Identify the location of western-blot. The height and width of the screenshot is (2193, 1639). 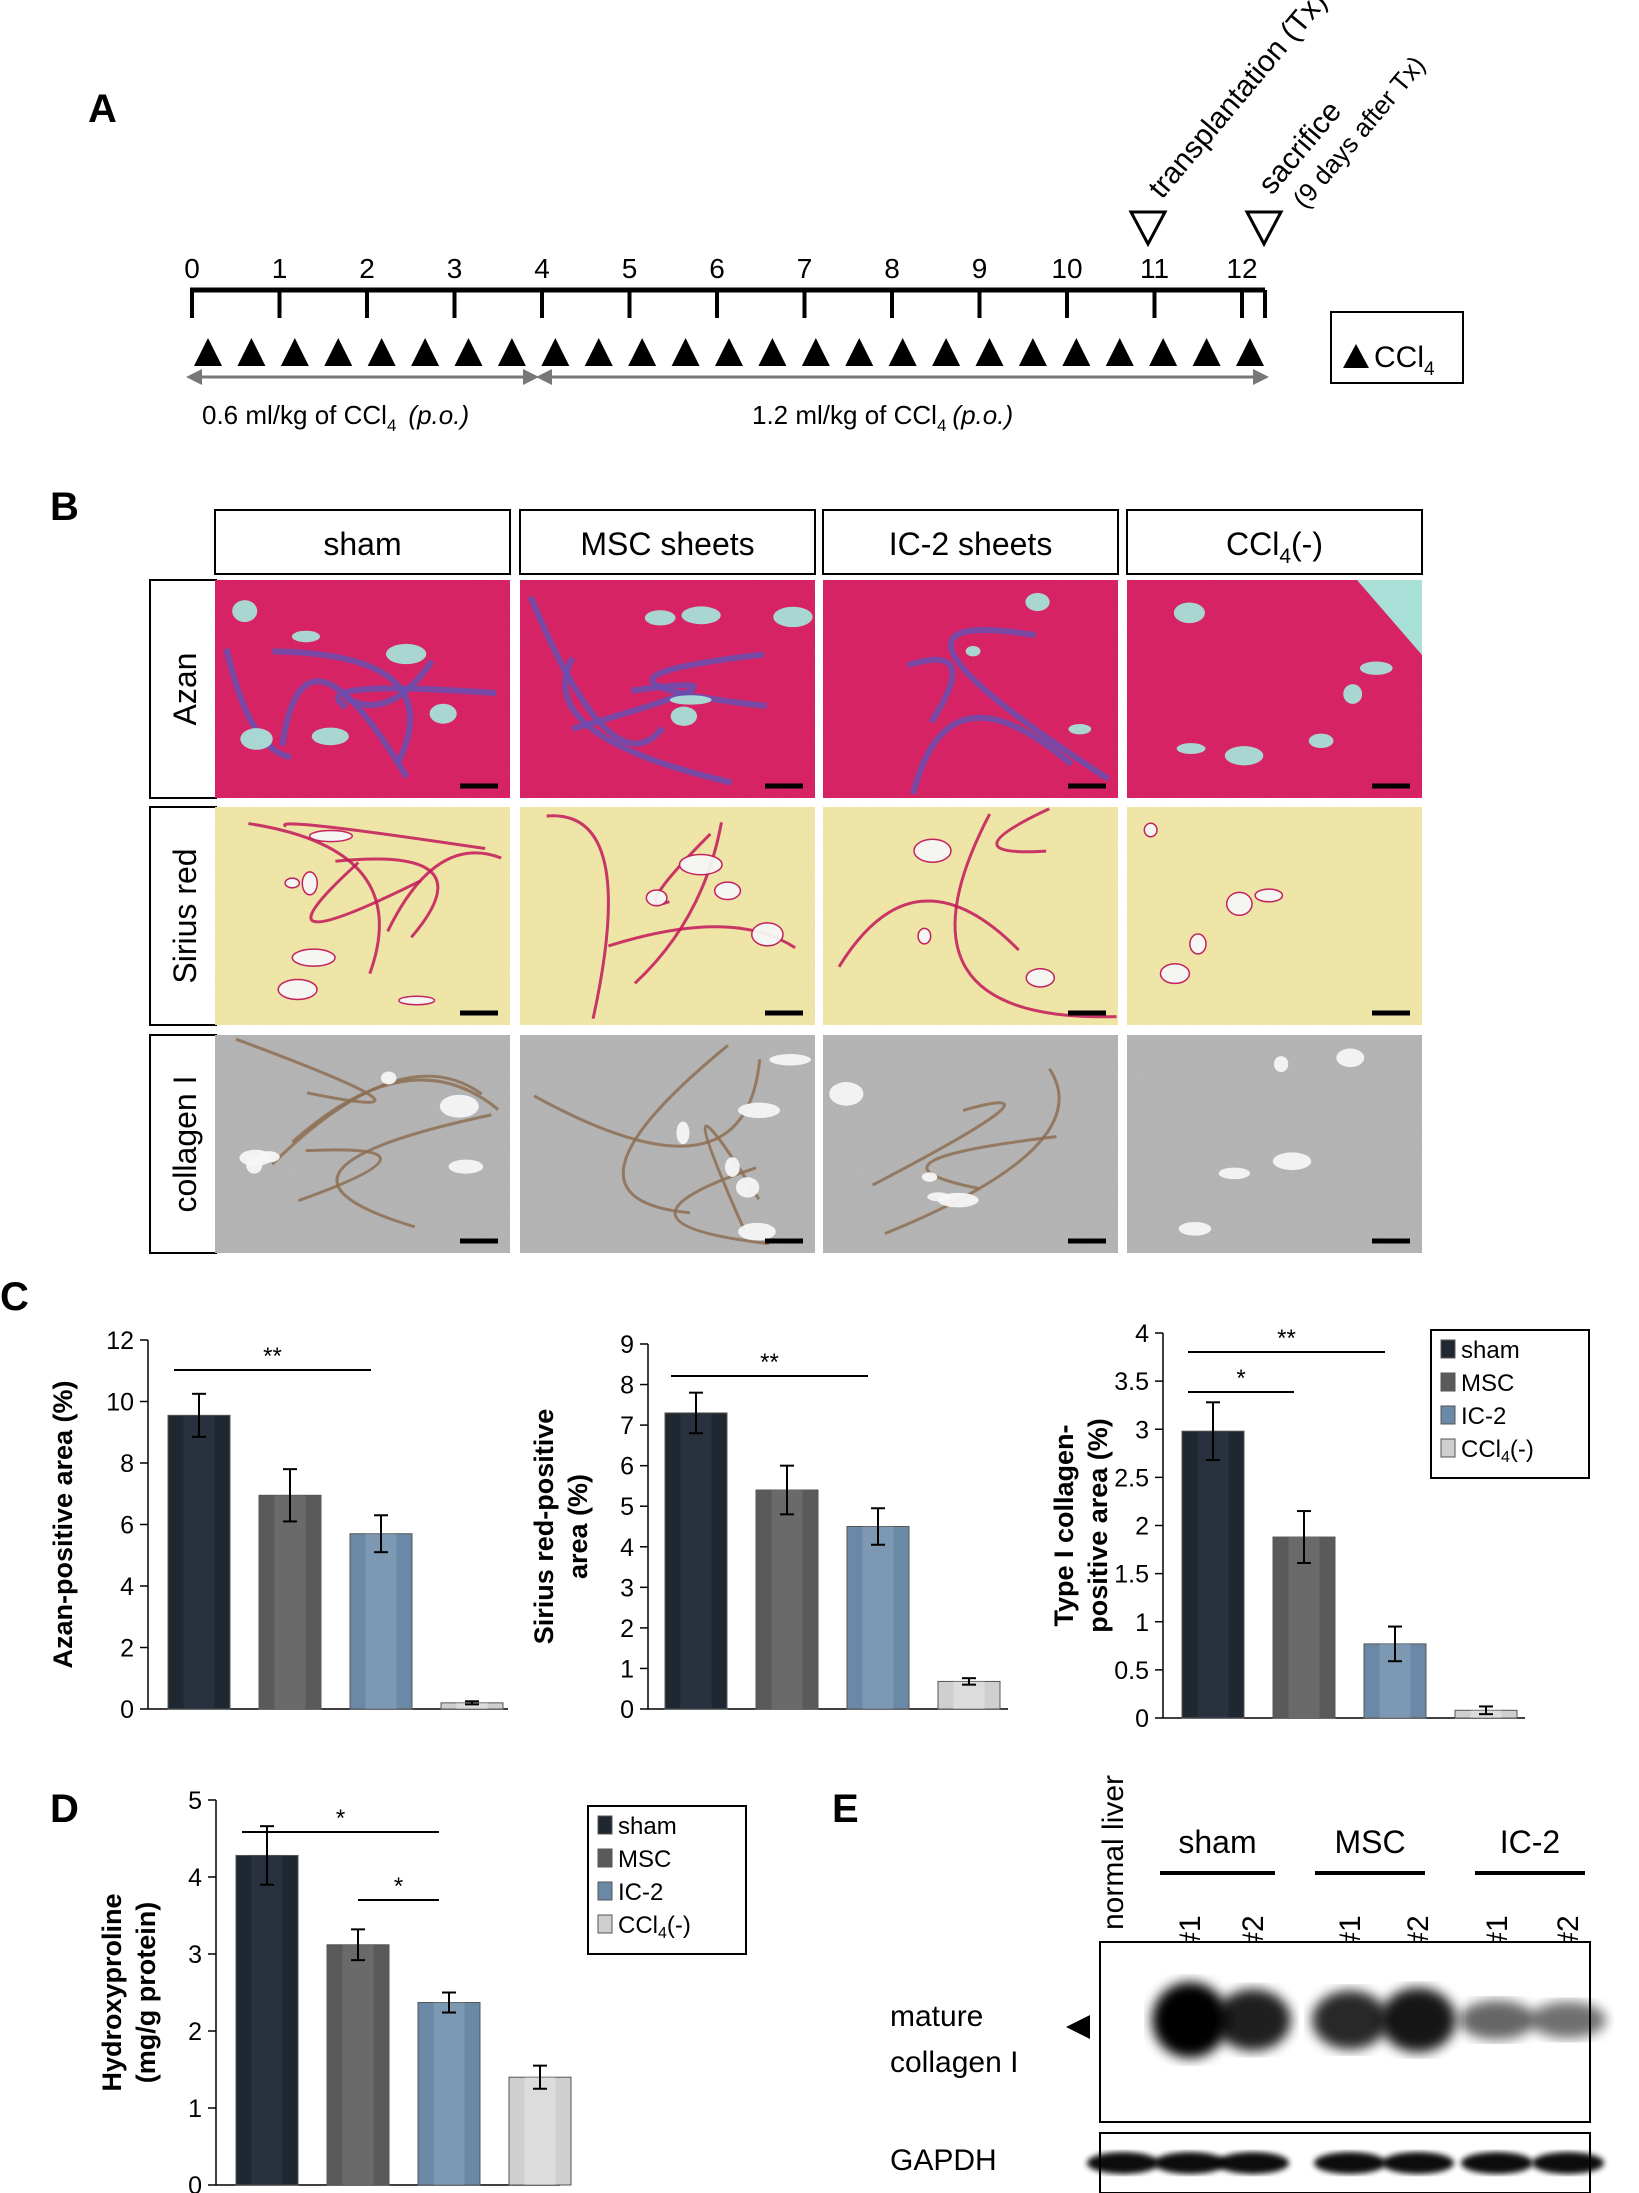
(1346, 2067).